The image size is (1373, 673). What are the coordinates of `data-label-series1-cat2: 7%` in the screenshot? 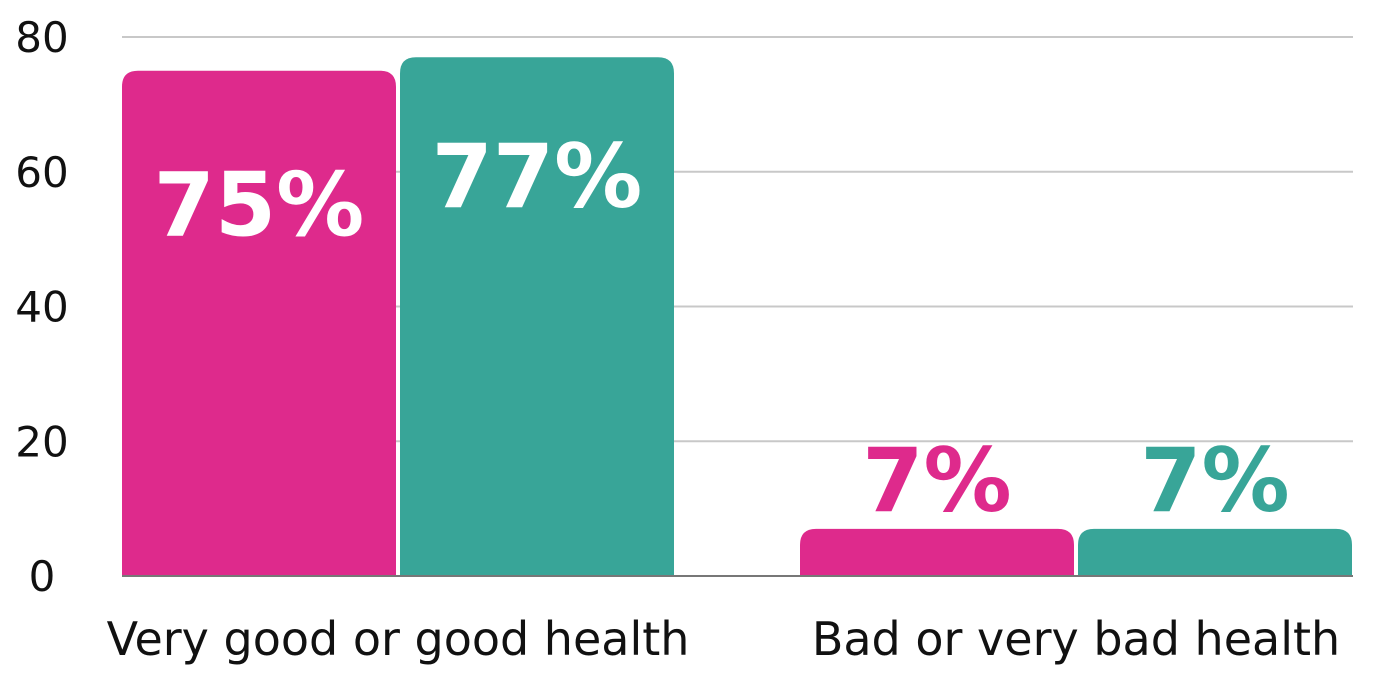 It's located at (936, 480).